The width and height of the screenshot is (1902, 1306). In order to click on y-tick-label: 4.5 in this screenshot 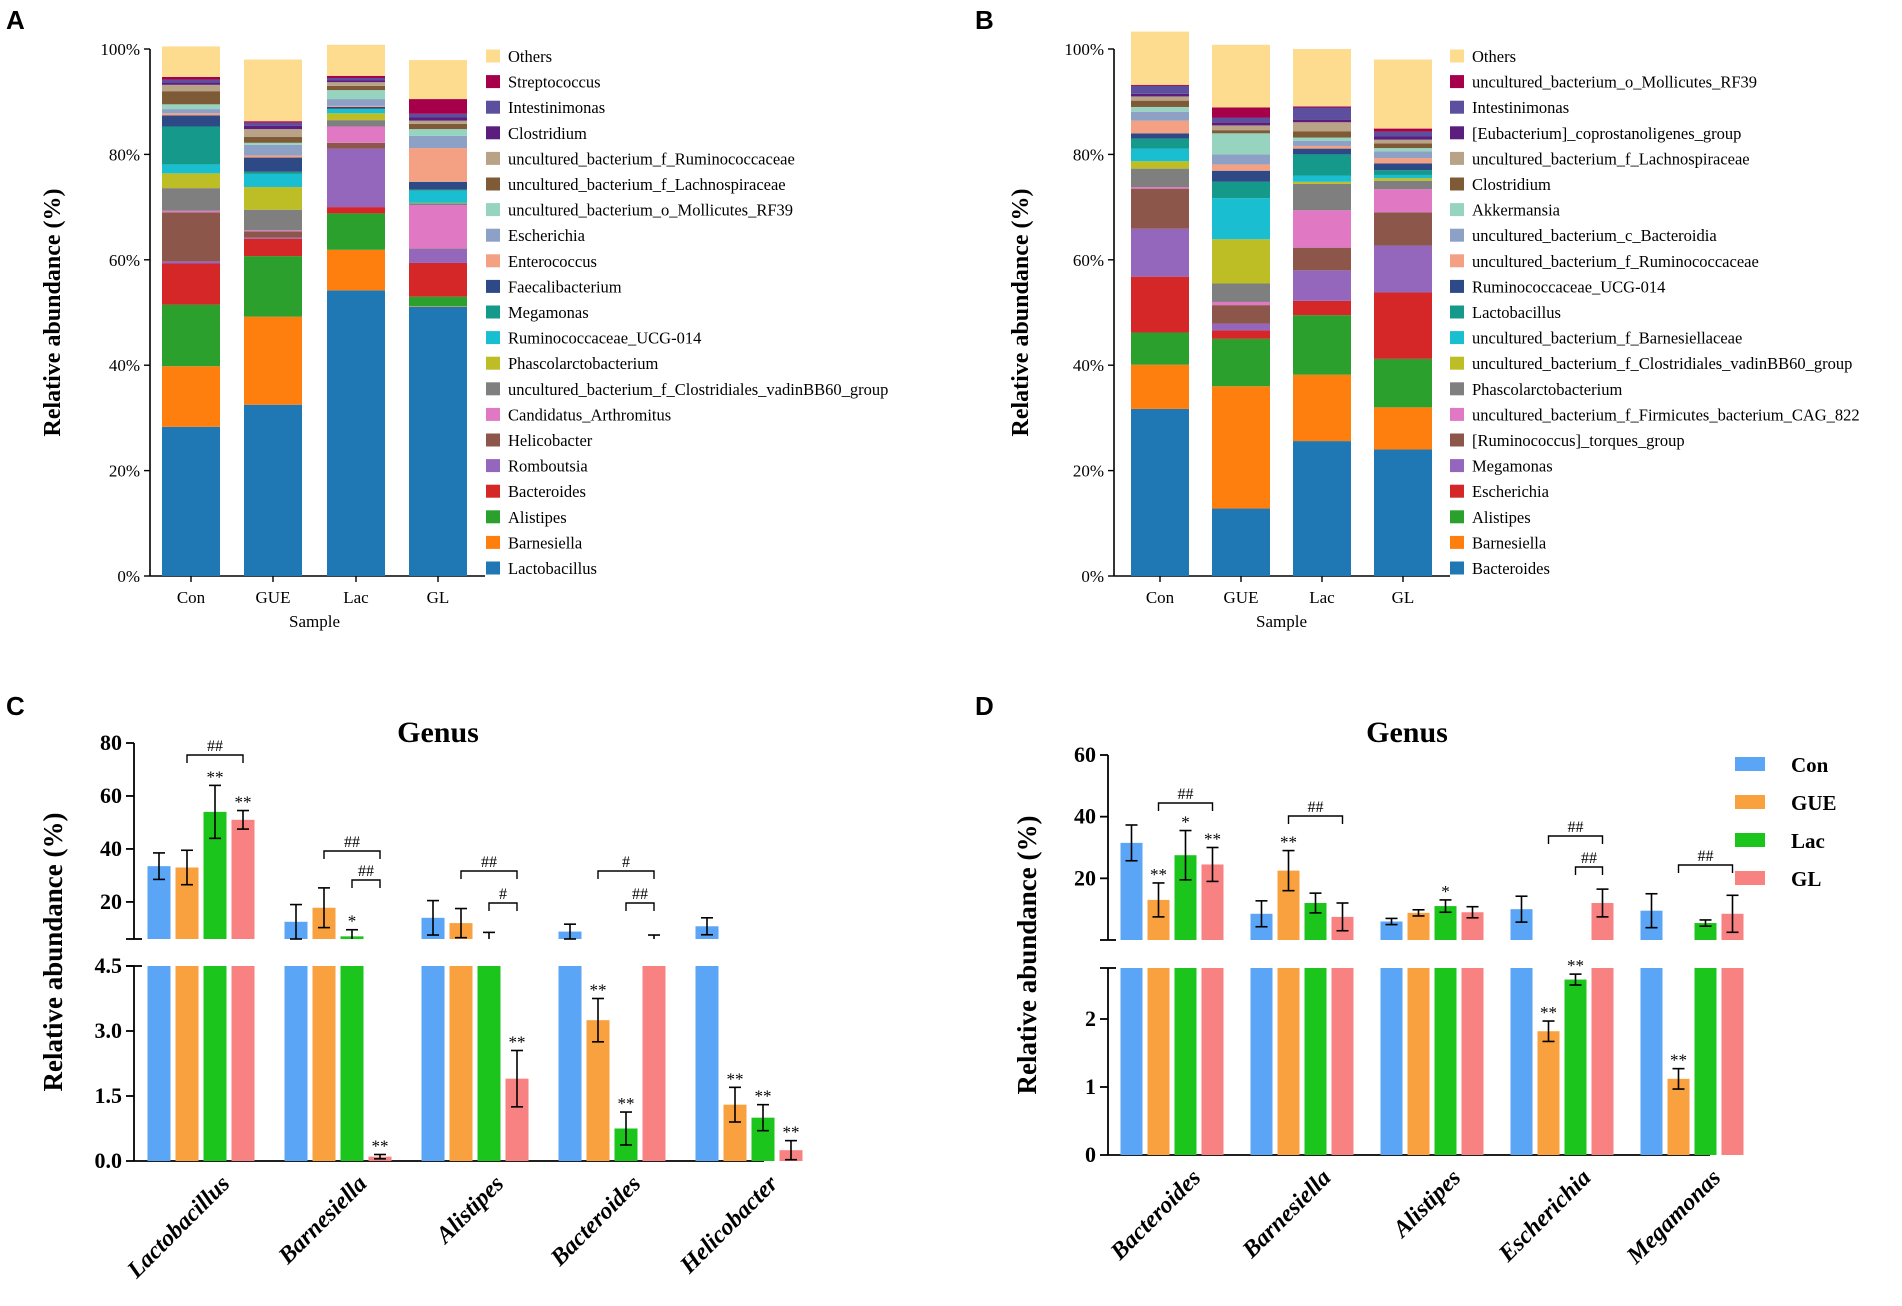, I will do `click(109, 965)`.